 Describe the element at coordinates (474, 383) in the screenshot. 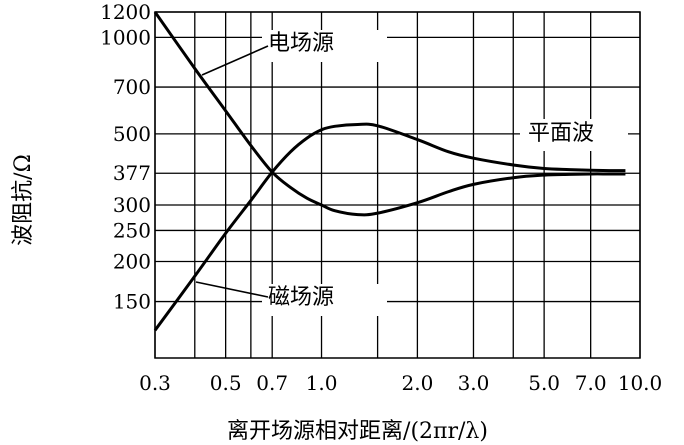

I see `x-tick-label: 3.0` at that location.